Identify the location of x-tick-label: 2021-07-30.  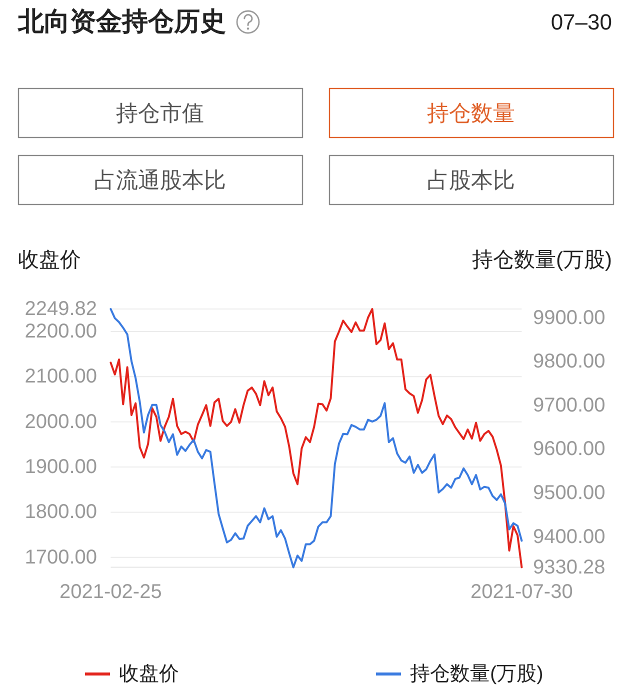
(521, 592).